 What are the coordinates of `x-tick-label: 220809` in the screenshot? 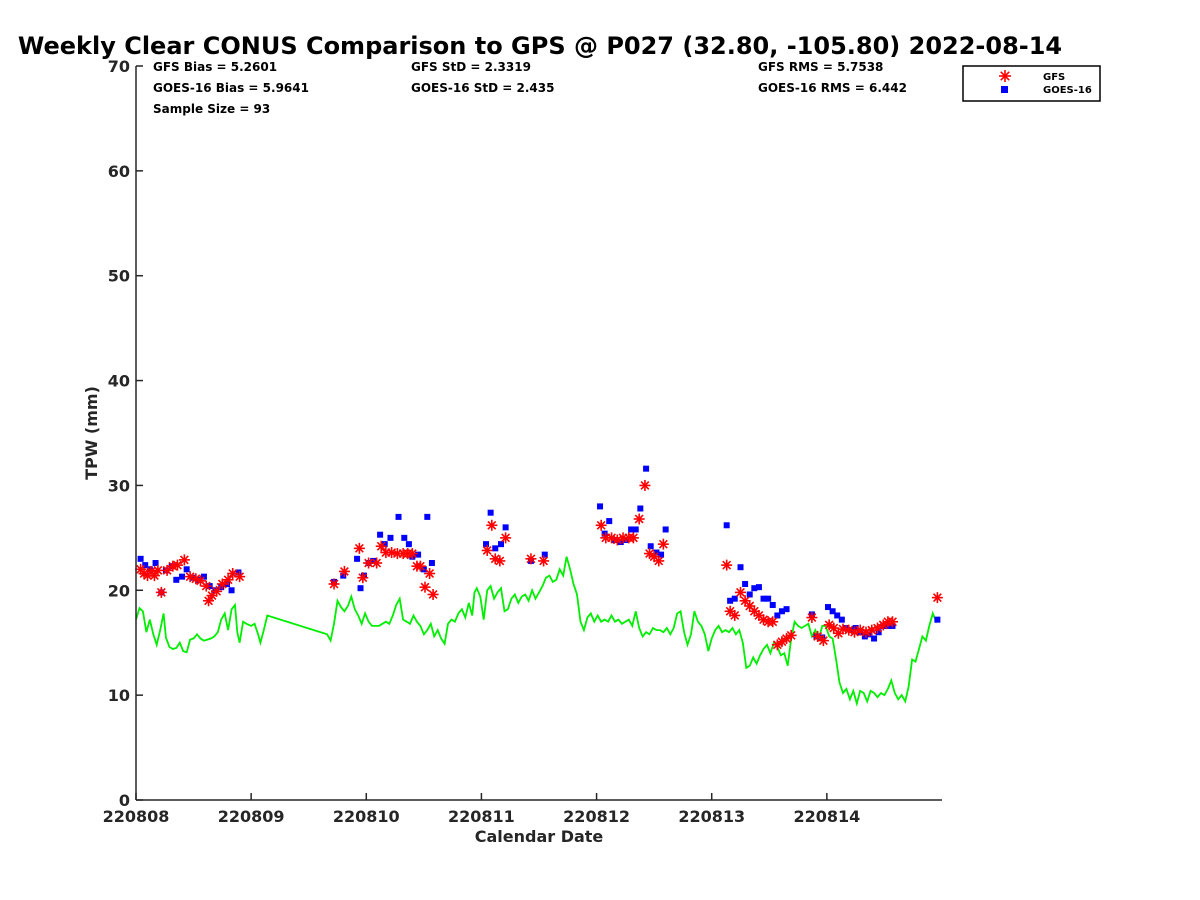 It's located at (251, 816).